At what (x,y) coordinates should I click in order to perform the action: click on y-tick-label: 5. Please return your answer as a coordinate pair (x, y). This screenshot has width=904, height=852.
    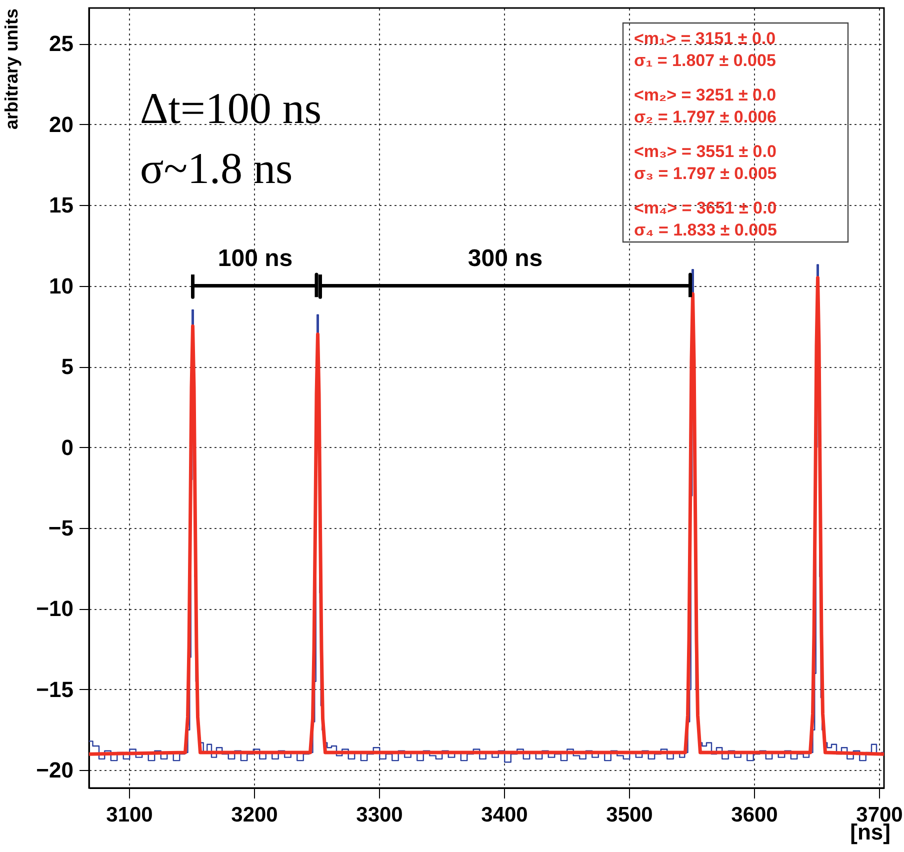
    Looking at the image, I should click on (67, 367).